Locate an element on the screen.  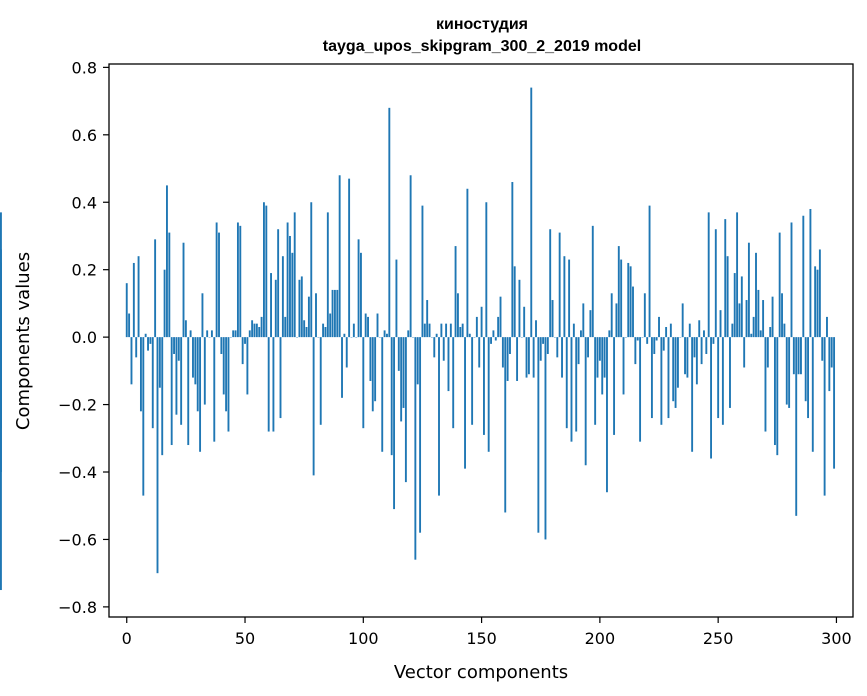
y-tick-label: −0.8 is located at coordinates (77, 607).